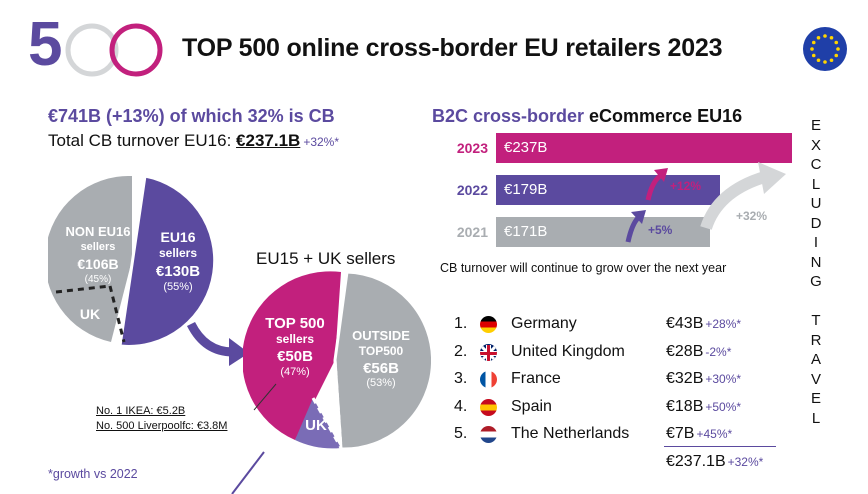 Image resolution: width=868 pixels, height=494 pixels. I want to click on country-growth: -2%*, so click(718, 351).